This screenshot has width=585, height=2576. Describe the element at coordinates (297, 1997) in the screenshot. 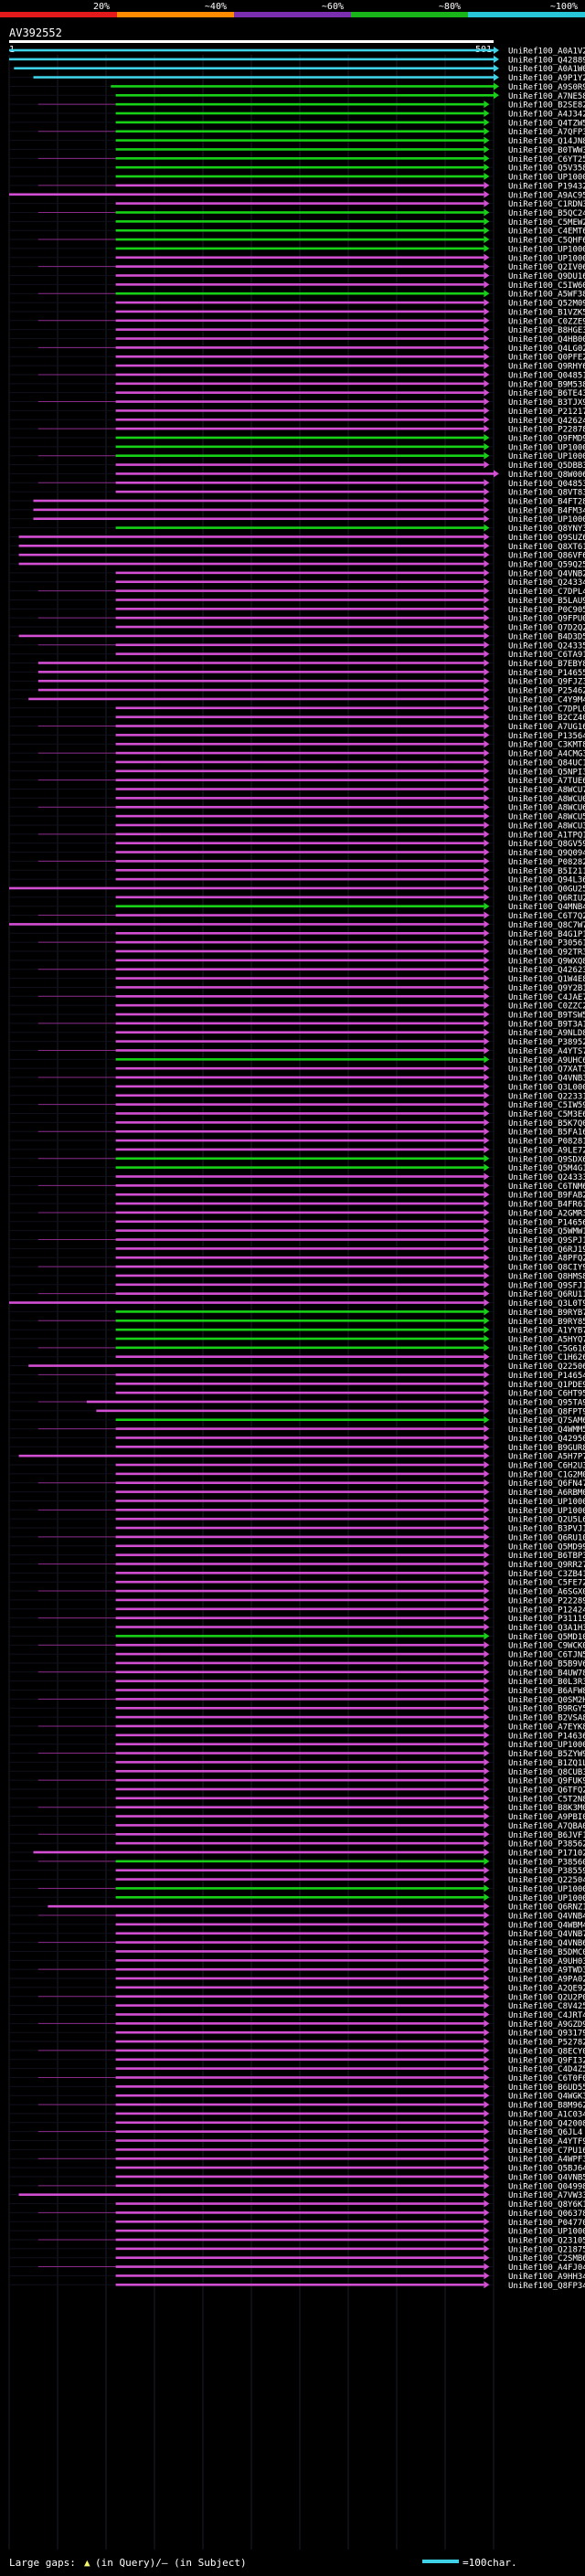

I see `hit-row: UniRef100_Q2U2P0` at that location.